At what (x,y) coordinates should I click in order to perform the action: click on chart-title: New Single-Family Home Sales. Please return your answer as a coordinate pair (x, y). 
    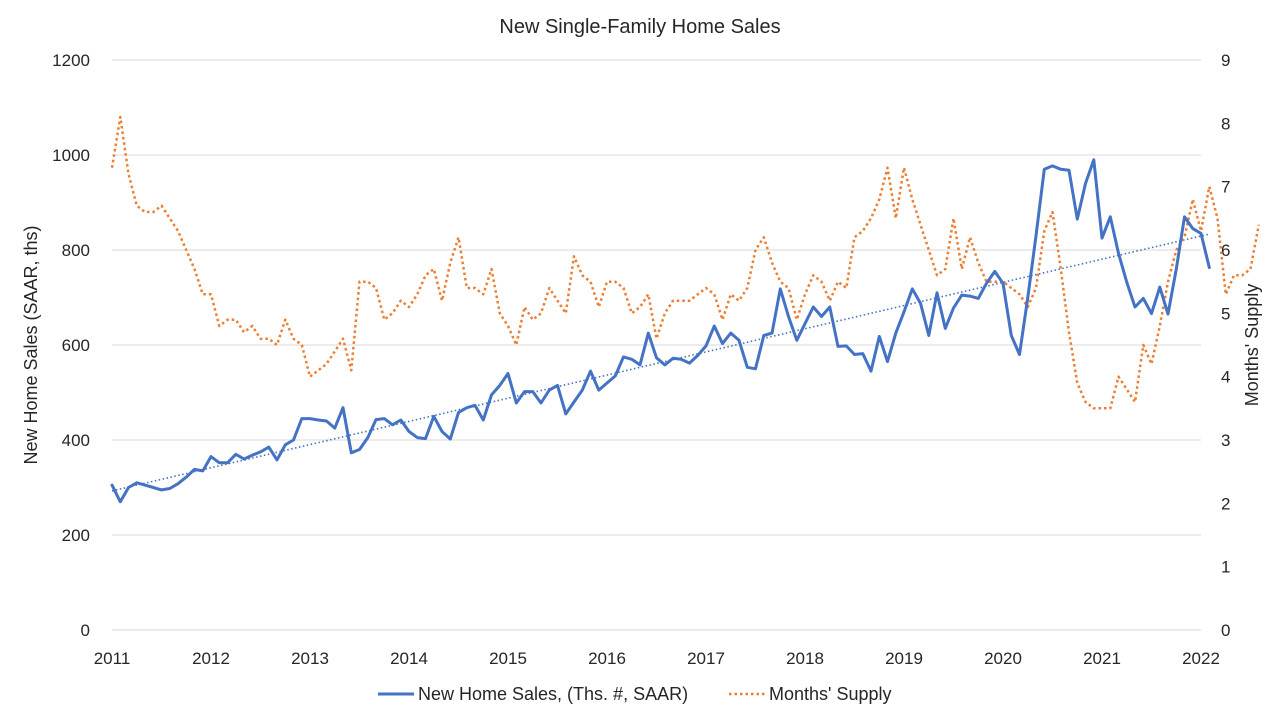
    Looking at the image, I should click on (639, 27).